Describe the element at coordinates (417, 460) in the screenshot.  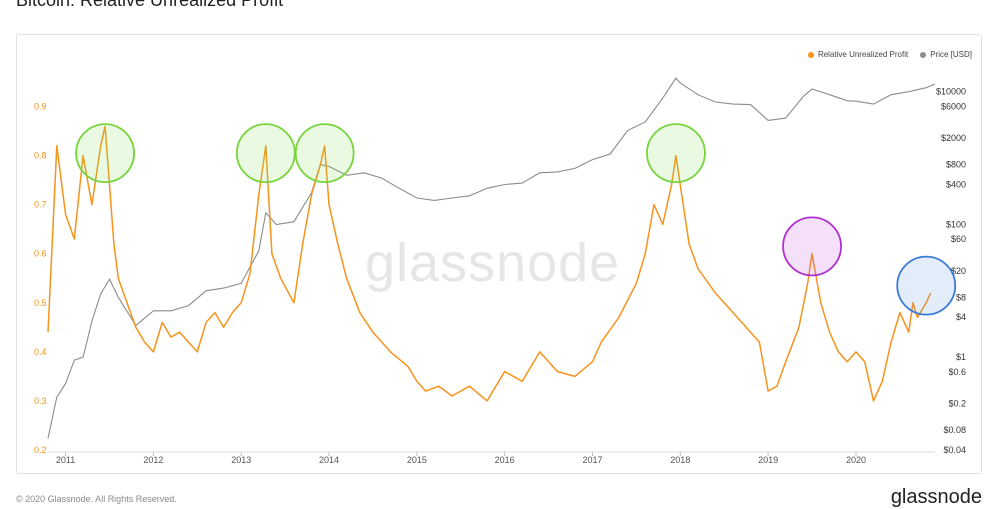
I see `x-tick-label: 2015` at that location.